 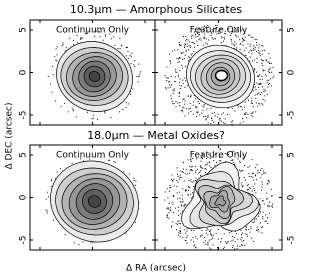 I want to click on panel-label: Feature Only, so click(x=219, y=31).